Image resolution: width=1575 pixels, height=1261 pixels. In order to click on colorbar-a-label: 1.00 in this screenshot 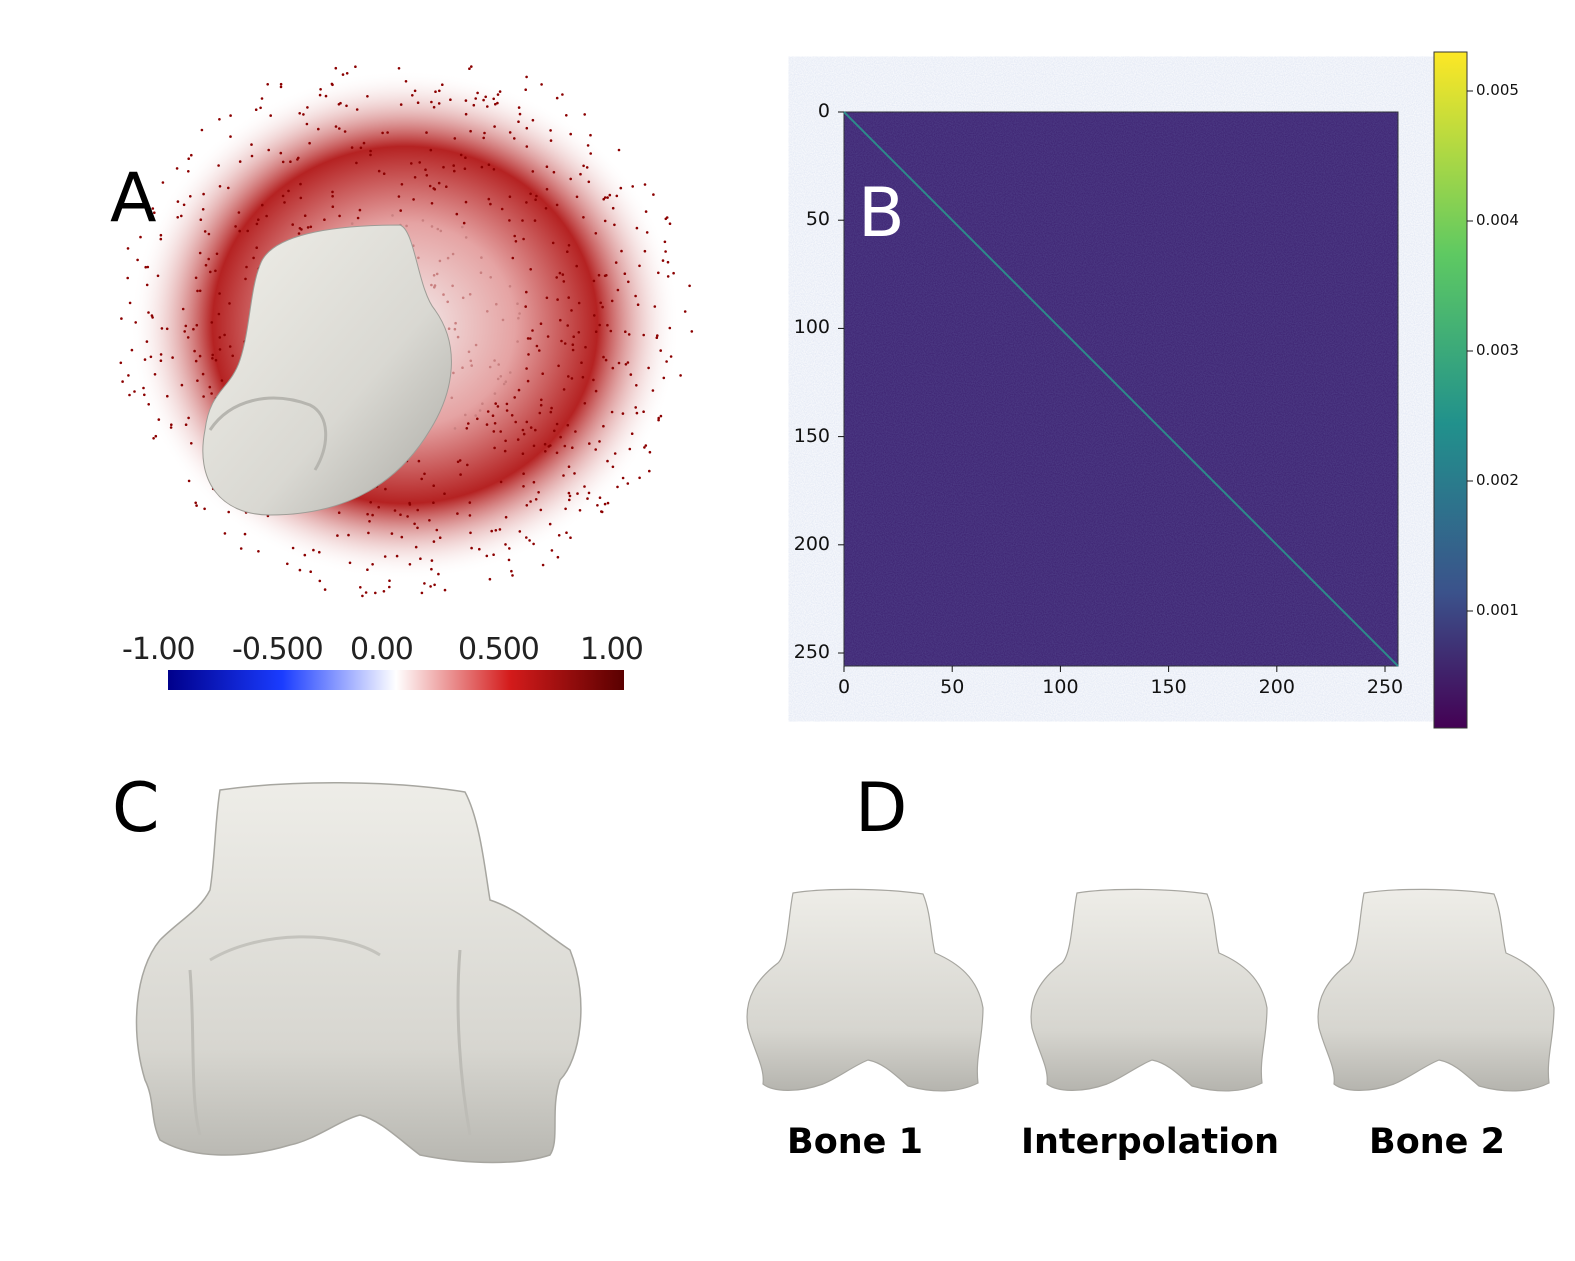, I will do `click(612, 649)`.